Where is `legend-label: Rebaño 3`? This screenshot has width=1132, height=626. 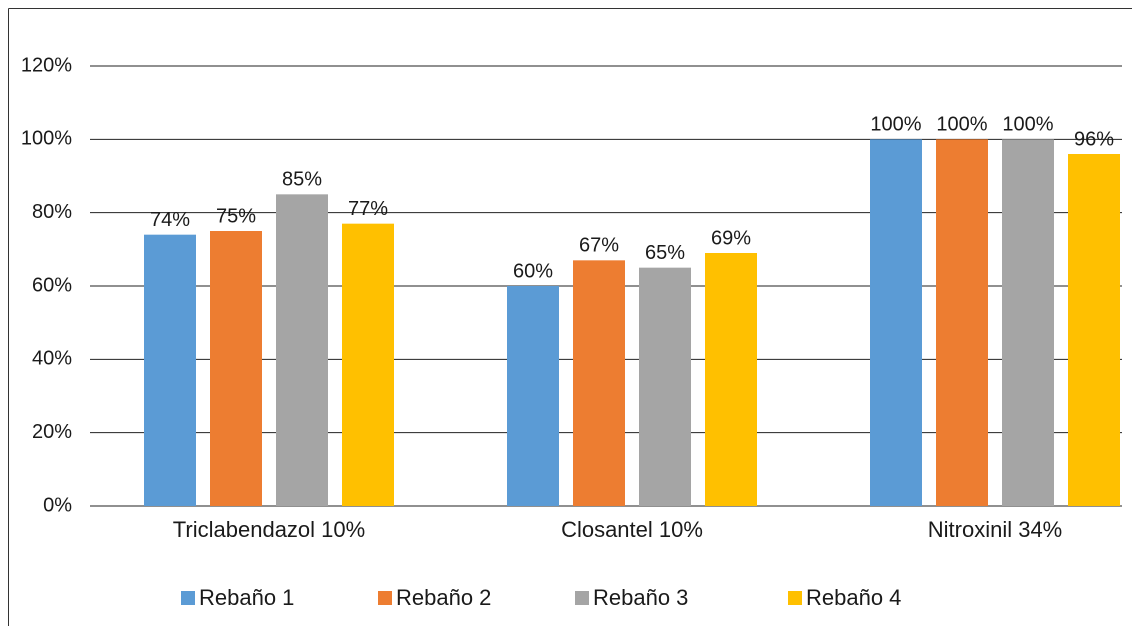
legend-label: Rebaño 3 is located at coordinates (640, 597).